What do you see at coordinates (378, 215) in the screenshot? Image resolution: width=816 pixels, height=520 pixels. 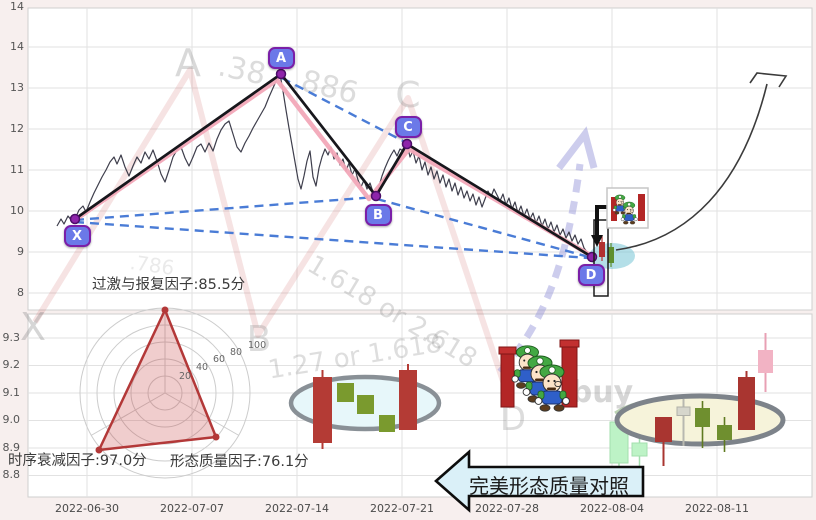 I see `point-label-b: B` at bounding box center [378, 215].